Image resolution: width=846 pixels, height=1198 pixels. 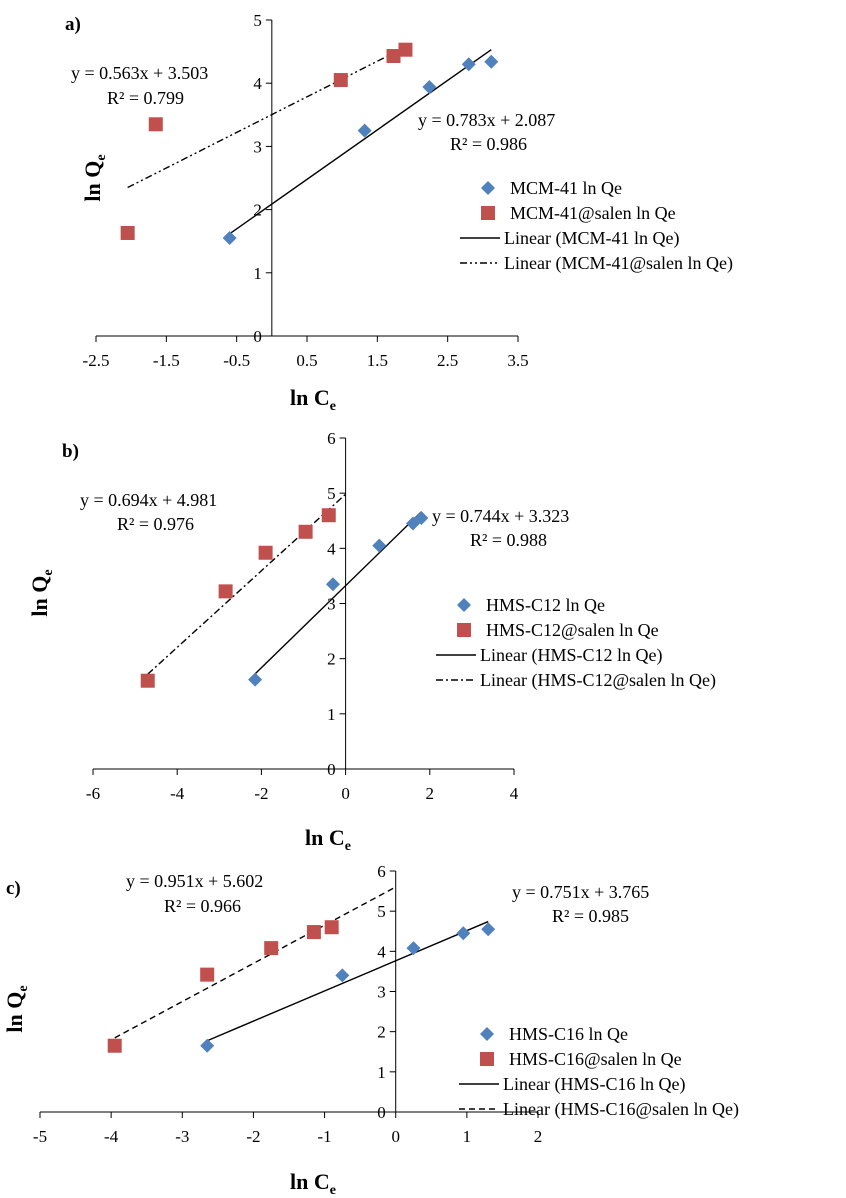 What do you see at coordinates (155, 524) in the screenshot?
I see `trend-r2: R² = 0.976` at bounding box center [155, 524].